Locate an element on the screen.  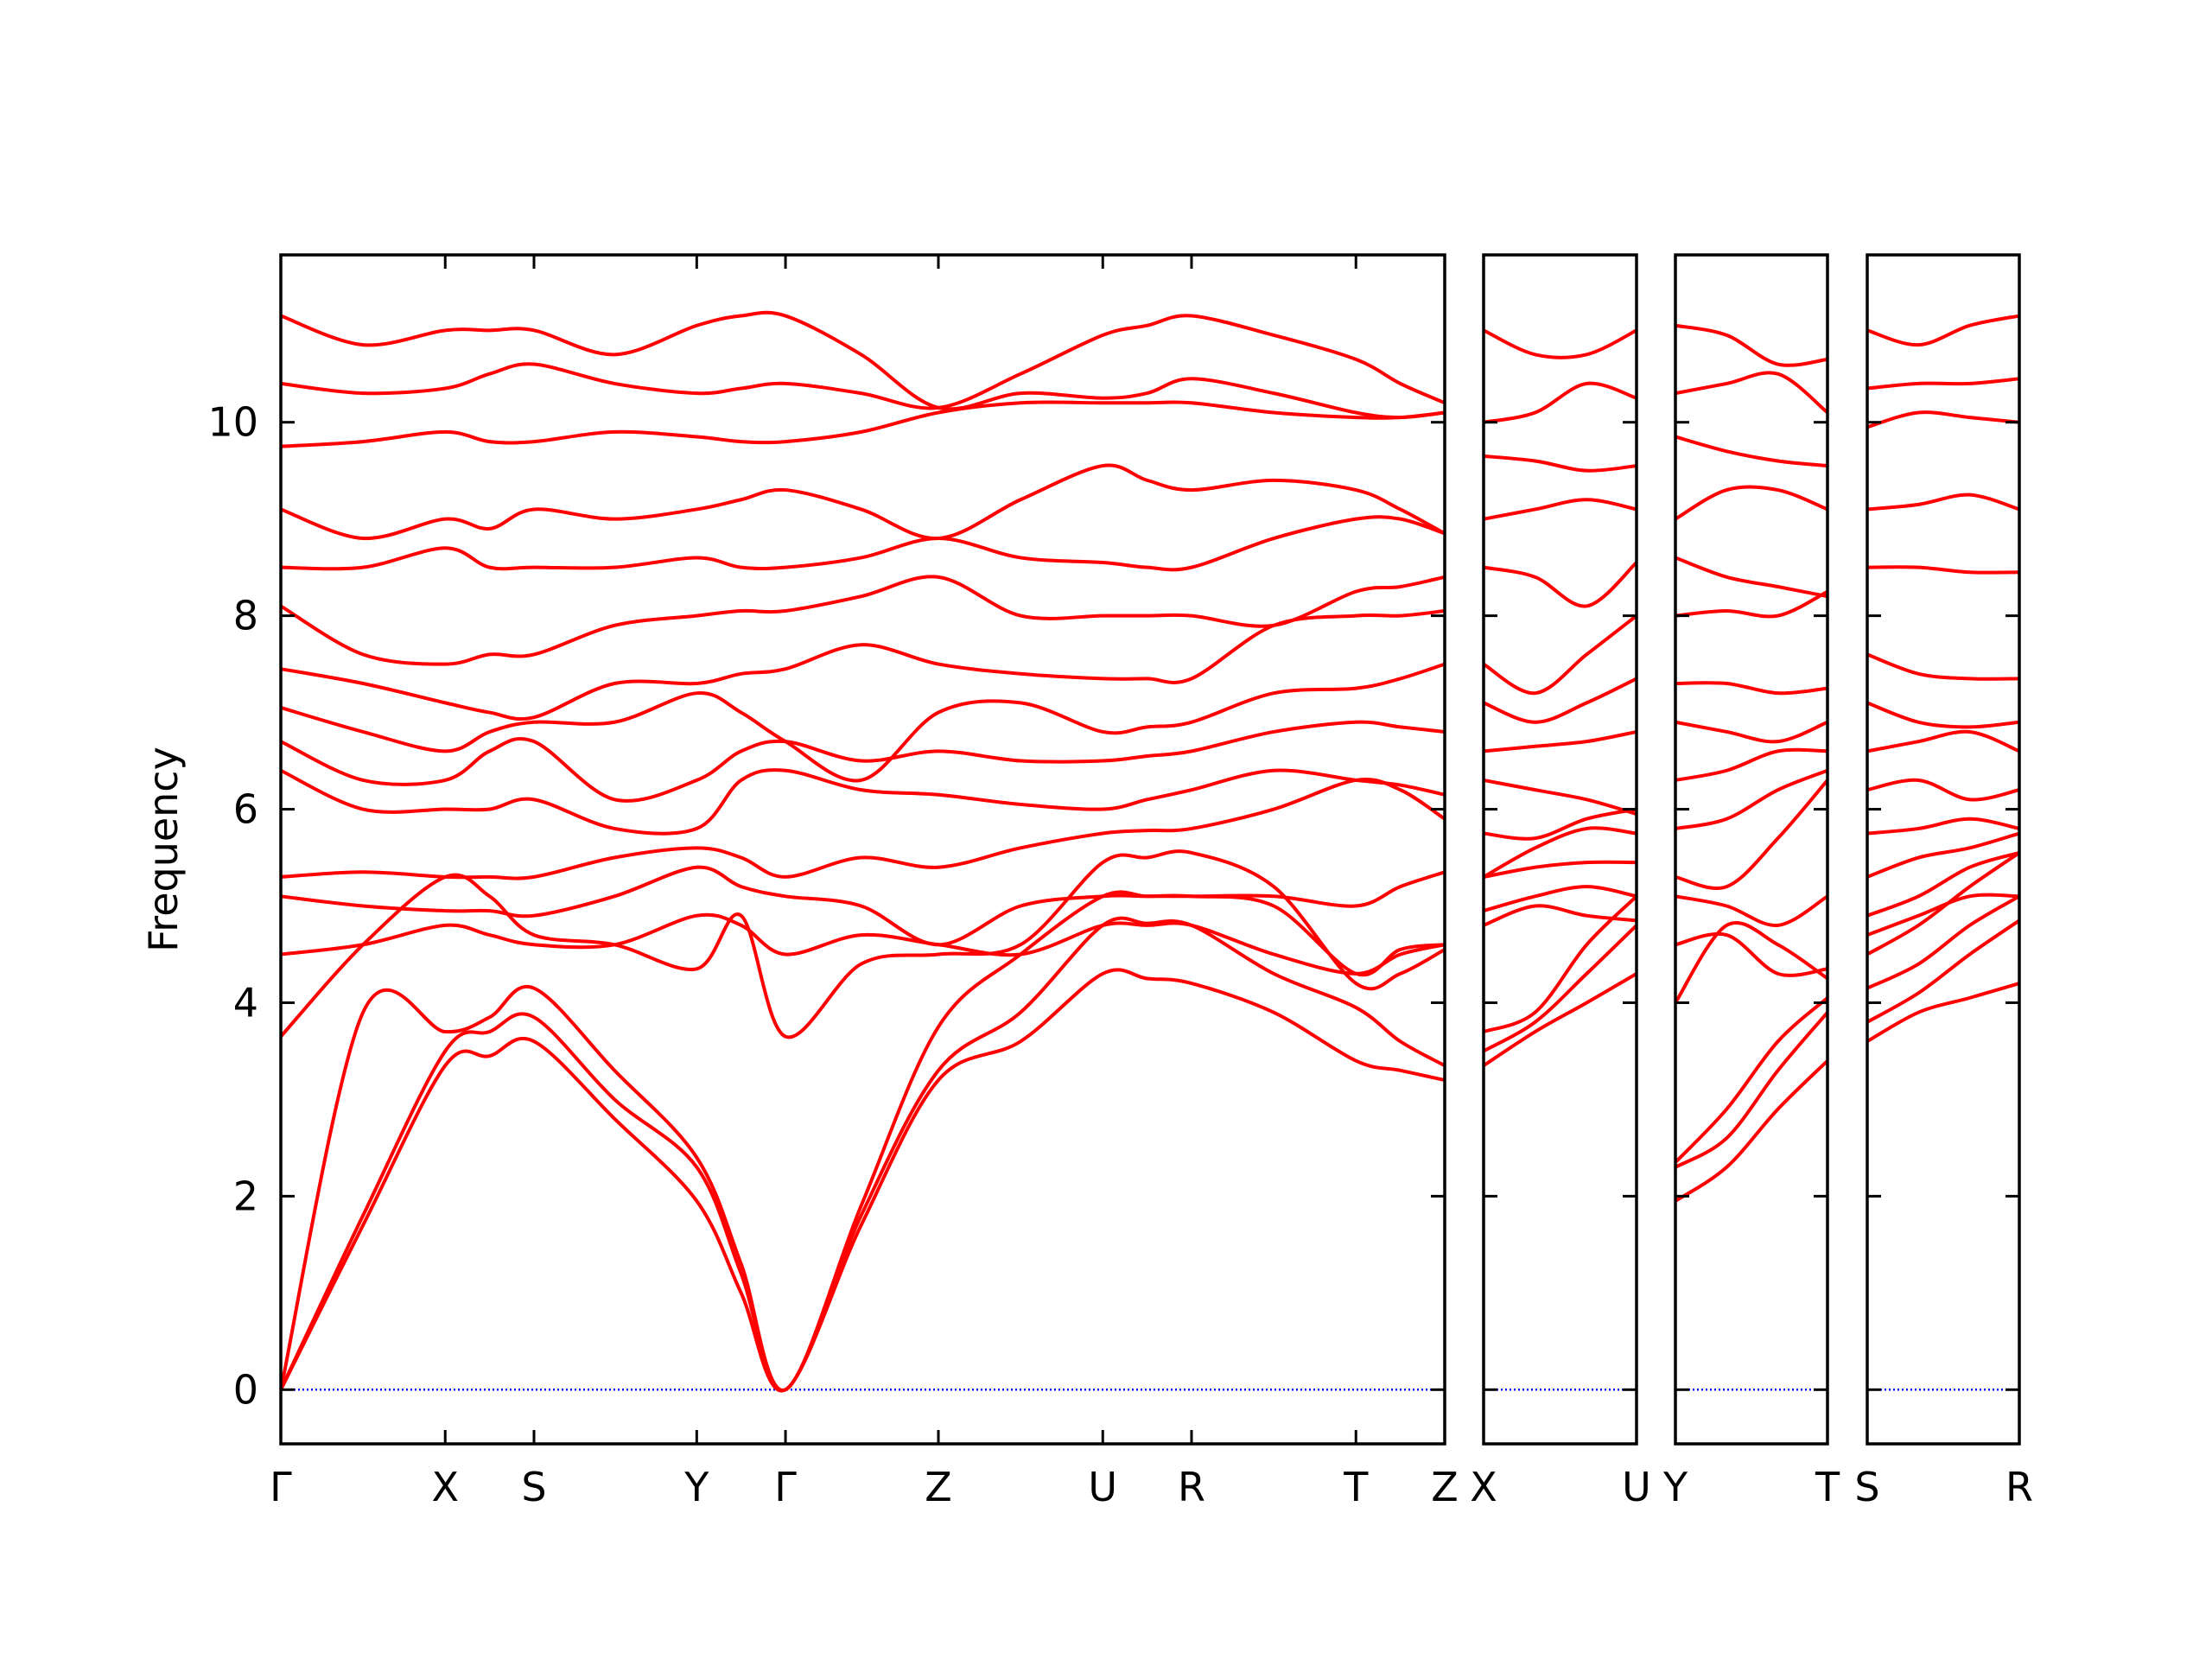
y-tick-label: 4 is located at coordinates (245, 1002).